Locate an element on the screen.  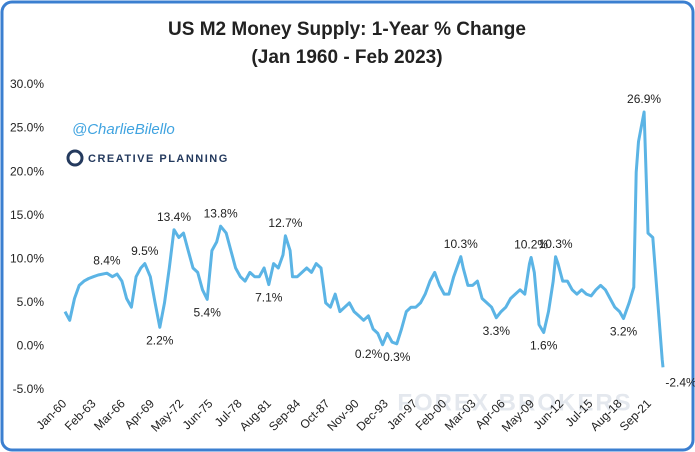
watermark: @CharlieBilello is located at coordinates (123, 129).